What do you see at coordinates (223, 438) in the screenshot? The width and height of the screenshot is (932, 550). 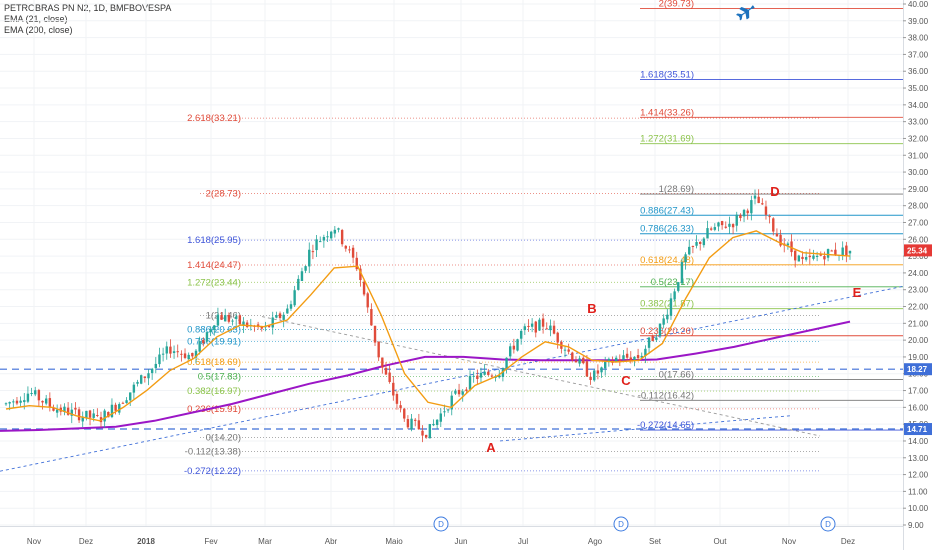 I see `fib-left-label: 0(14.20)` at bounding box center [223, 438].